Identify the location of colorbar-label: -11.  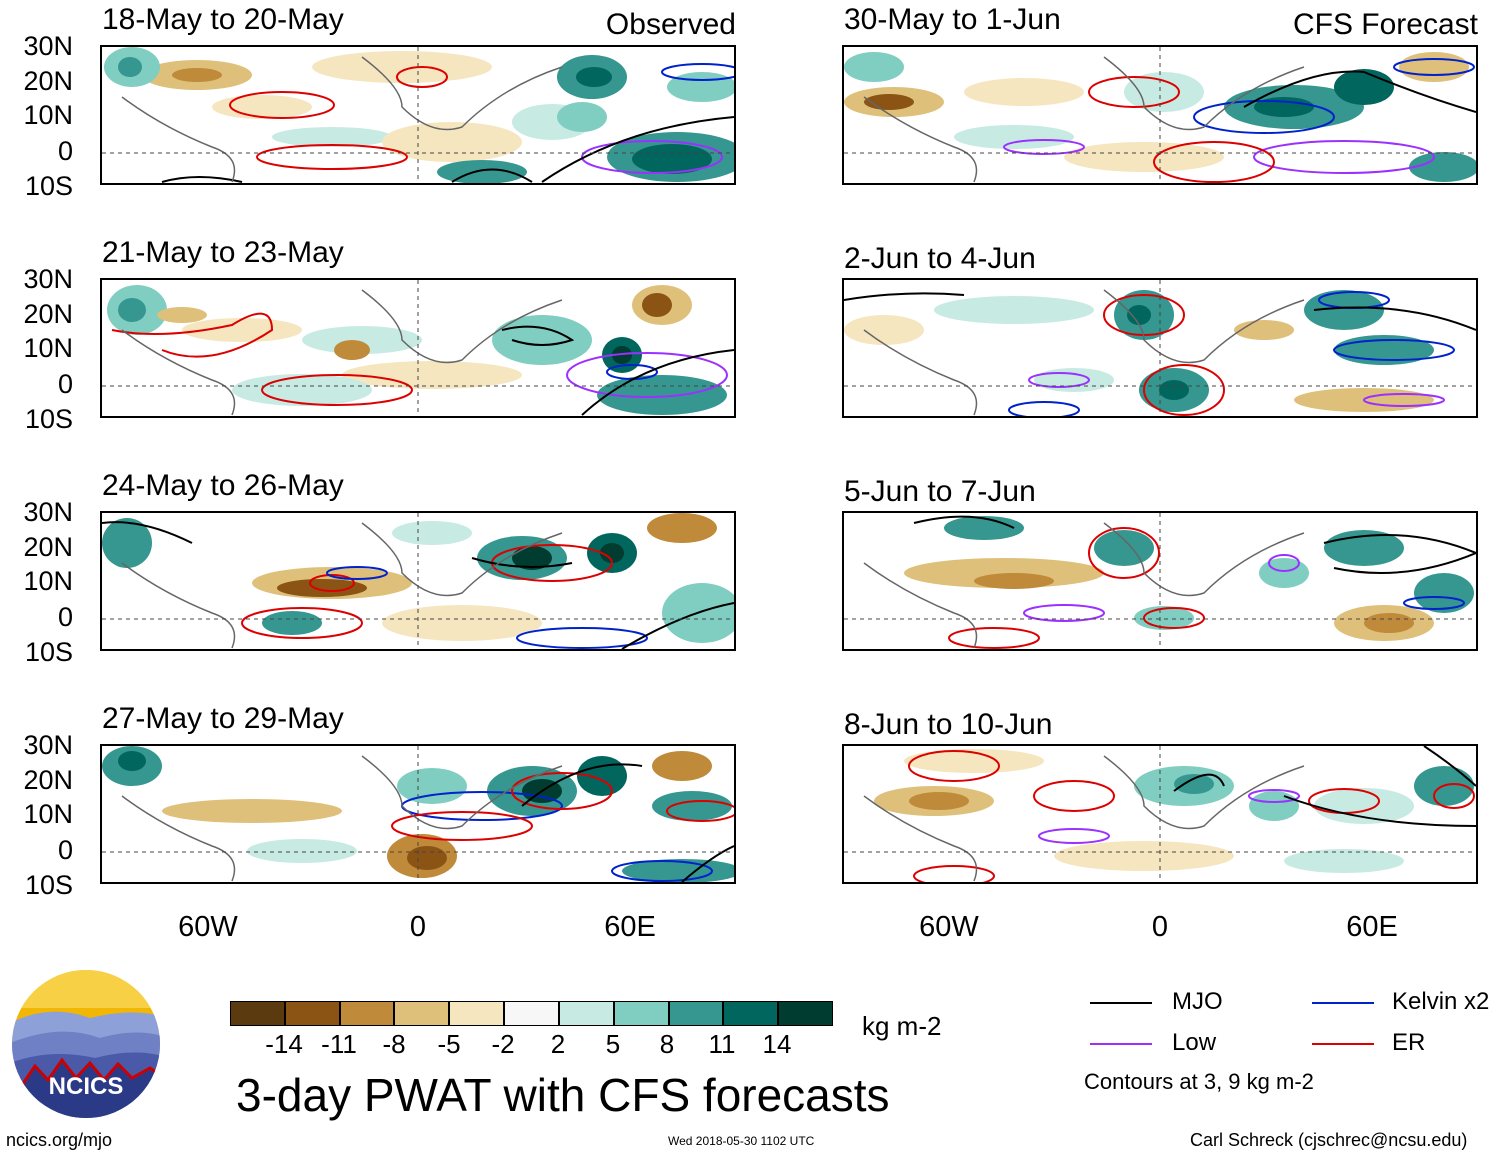
(339, 1044).